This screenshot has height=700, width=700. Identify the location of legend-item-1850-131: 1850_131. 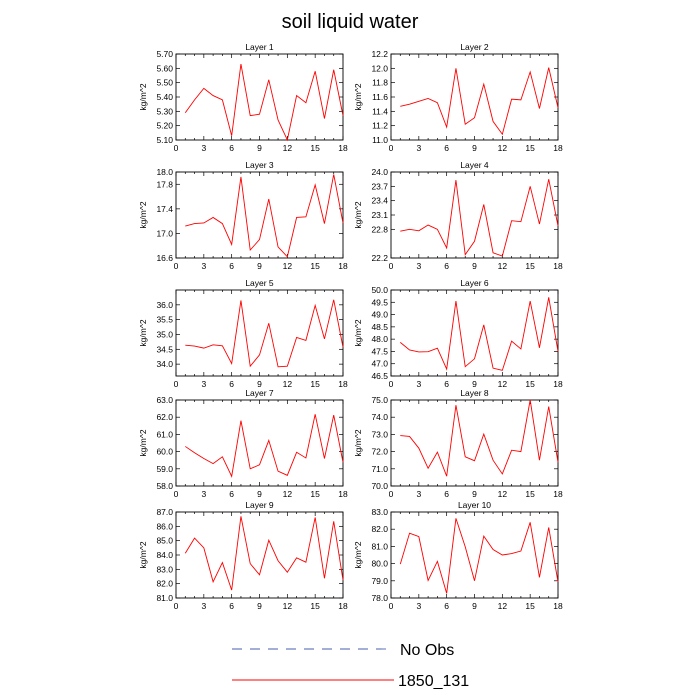
(350, 681).